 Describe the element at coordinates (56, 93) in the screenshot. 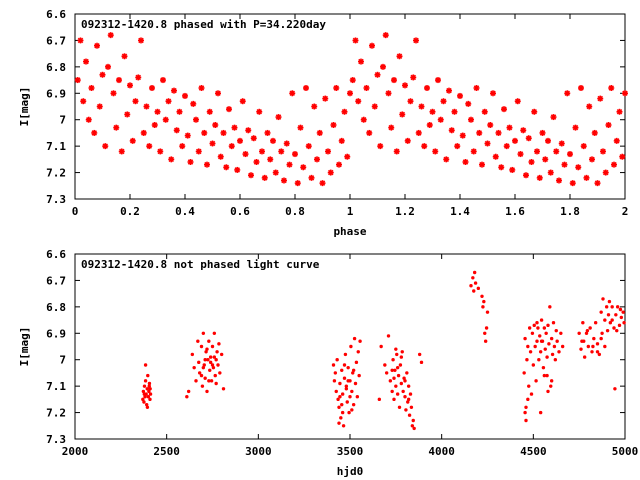

I see `y-tick-label: 6.9` at that location.